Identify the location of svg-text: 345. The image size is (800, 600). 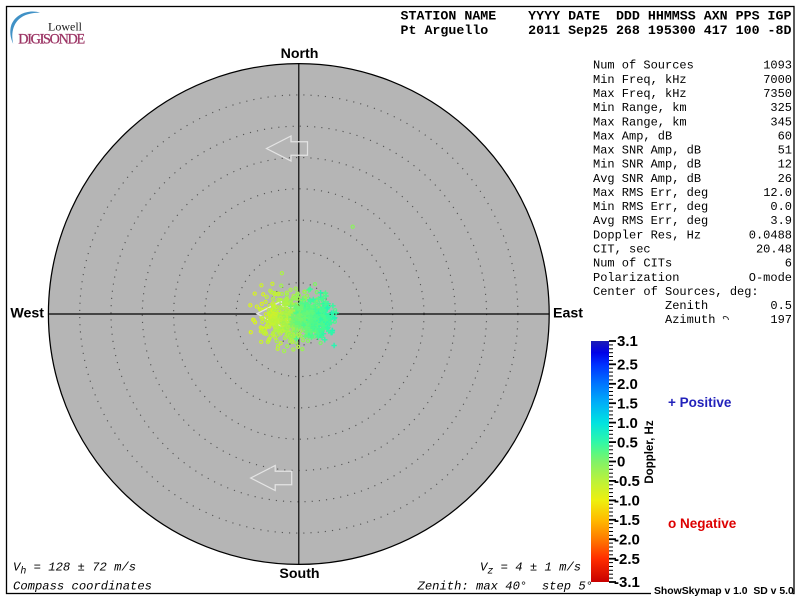
(781, 122).